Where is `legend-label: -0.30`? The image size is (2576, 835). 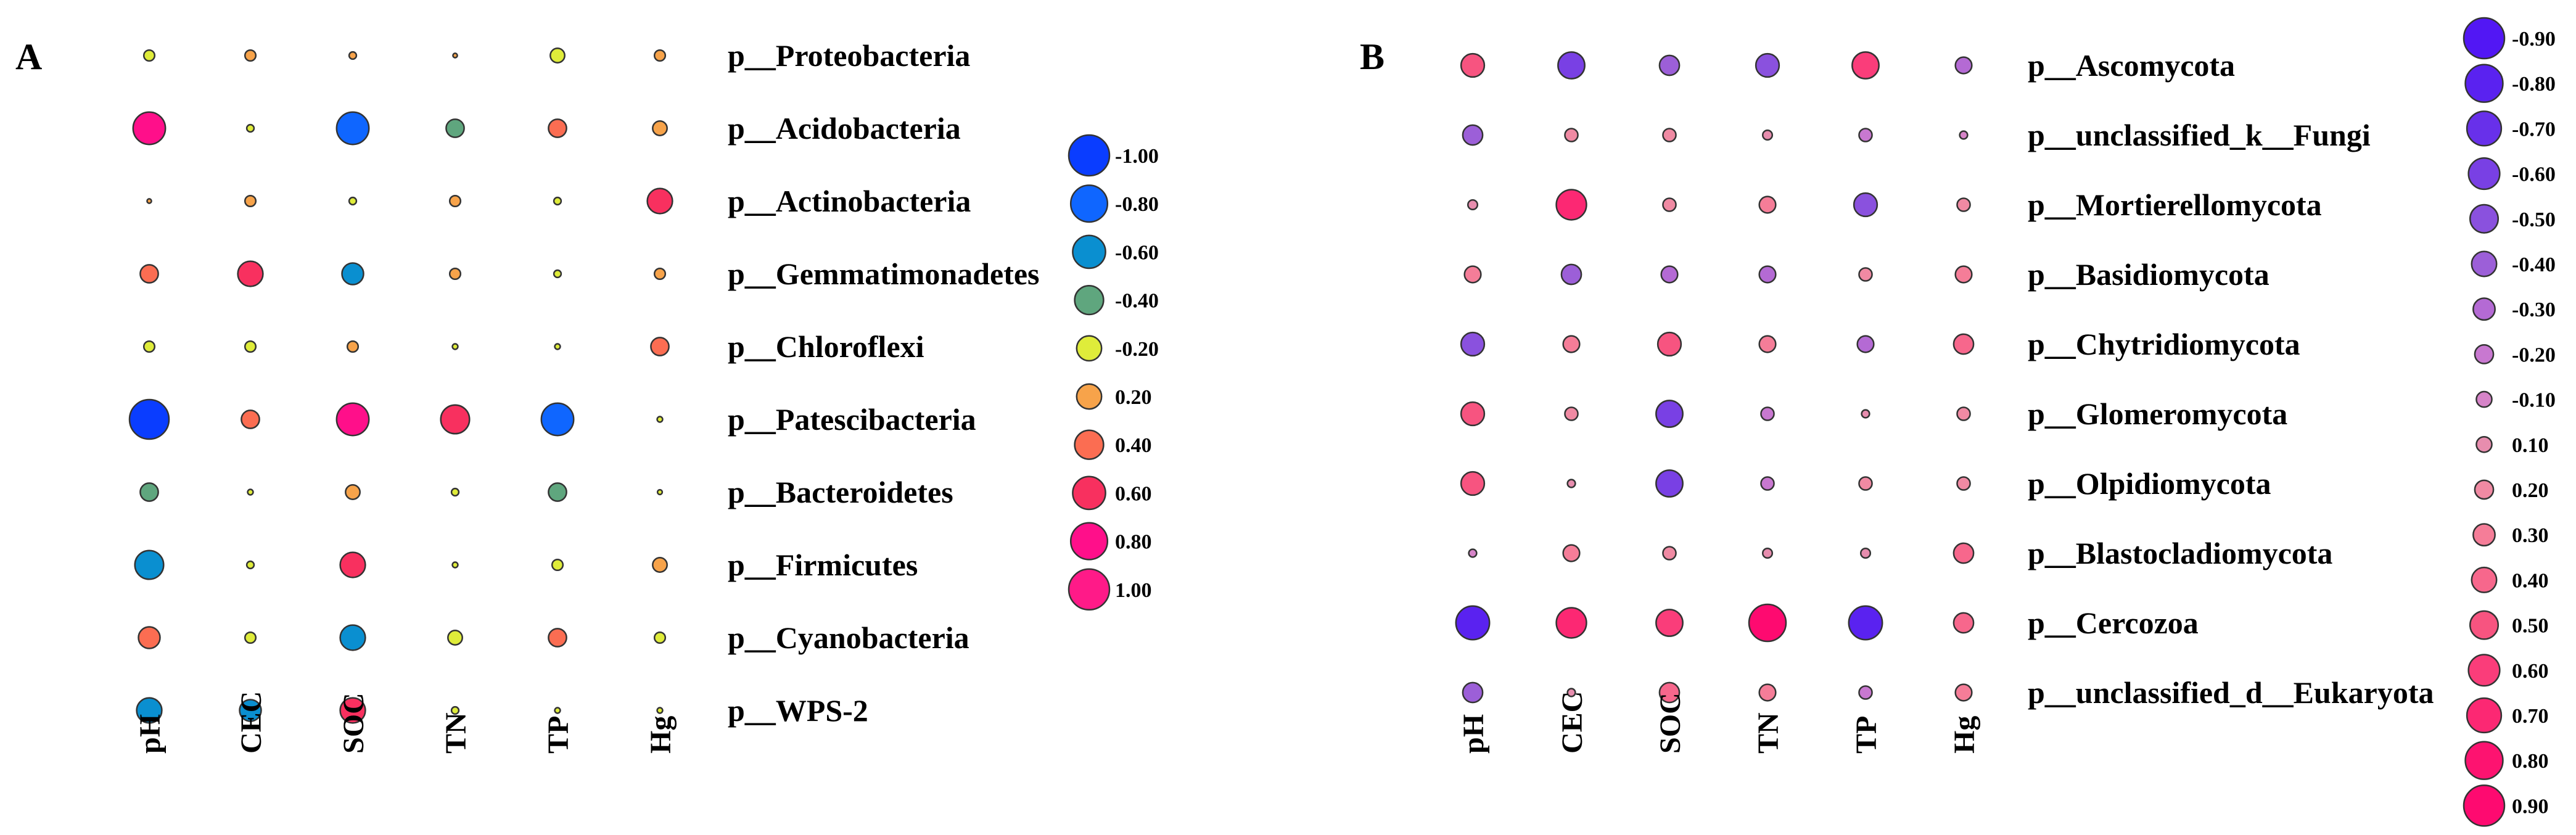
legend-label: -0.30 is located at coordinates (2534, 309).